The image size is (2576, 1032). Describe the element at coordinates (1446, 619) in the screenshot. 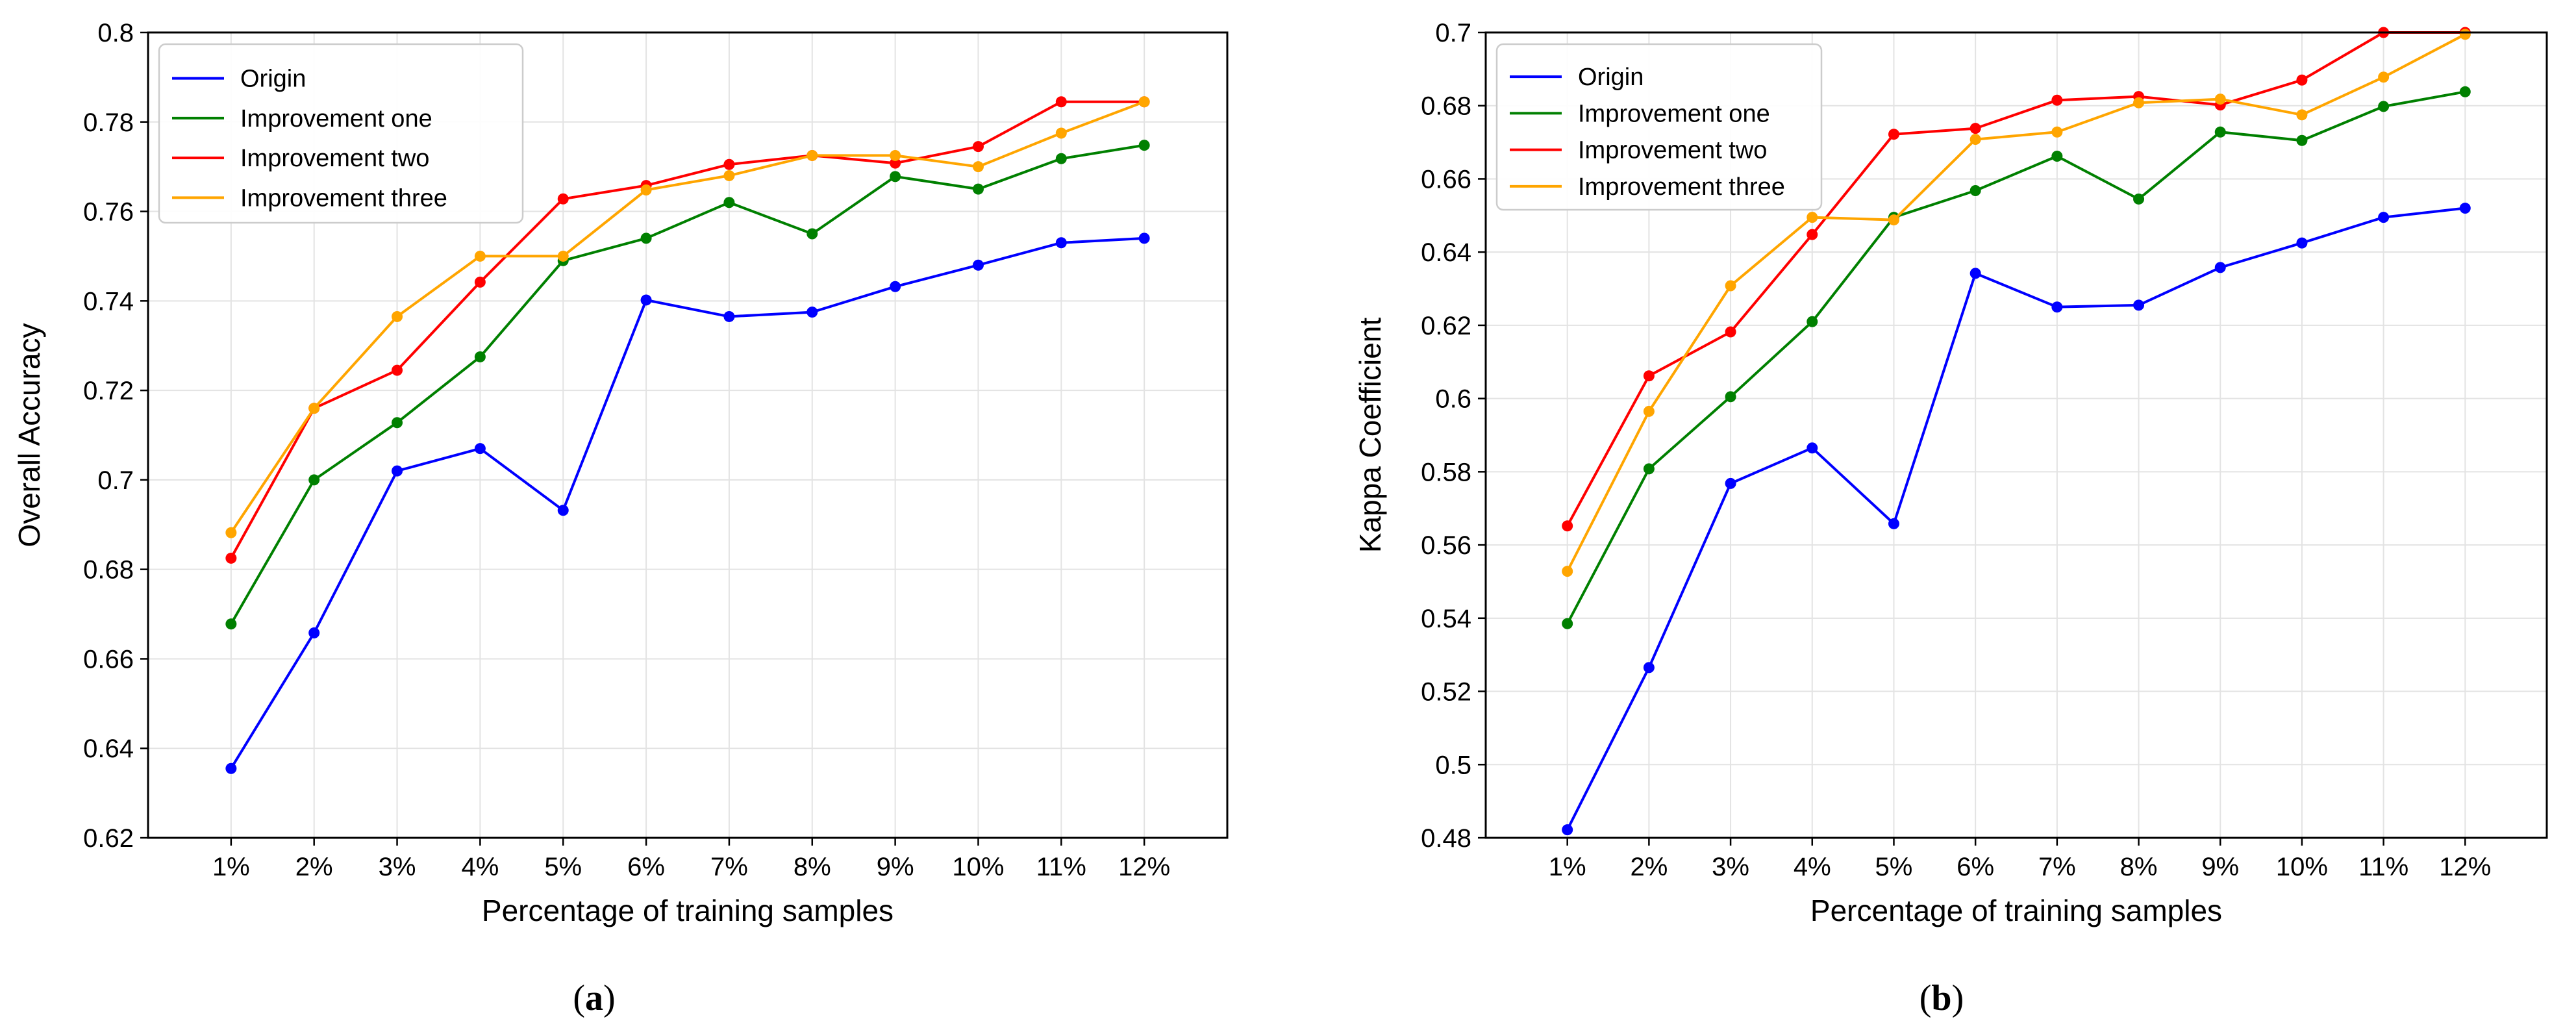

I see `y-tick-label: 0.54` at that location.